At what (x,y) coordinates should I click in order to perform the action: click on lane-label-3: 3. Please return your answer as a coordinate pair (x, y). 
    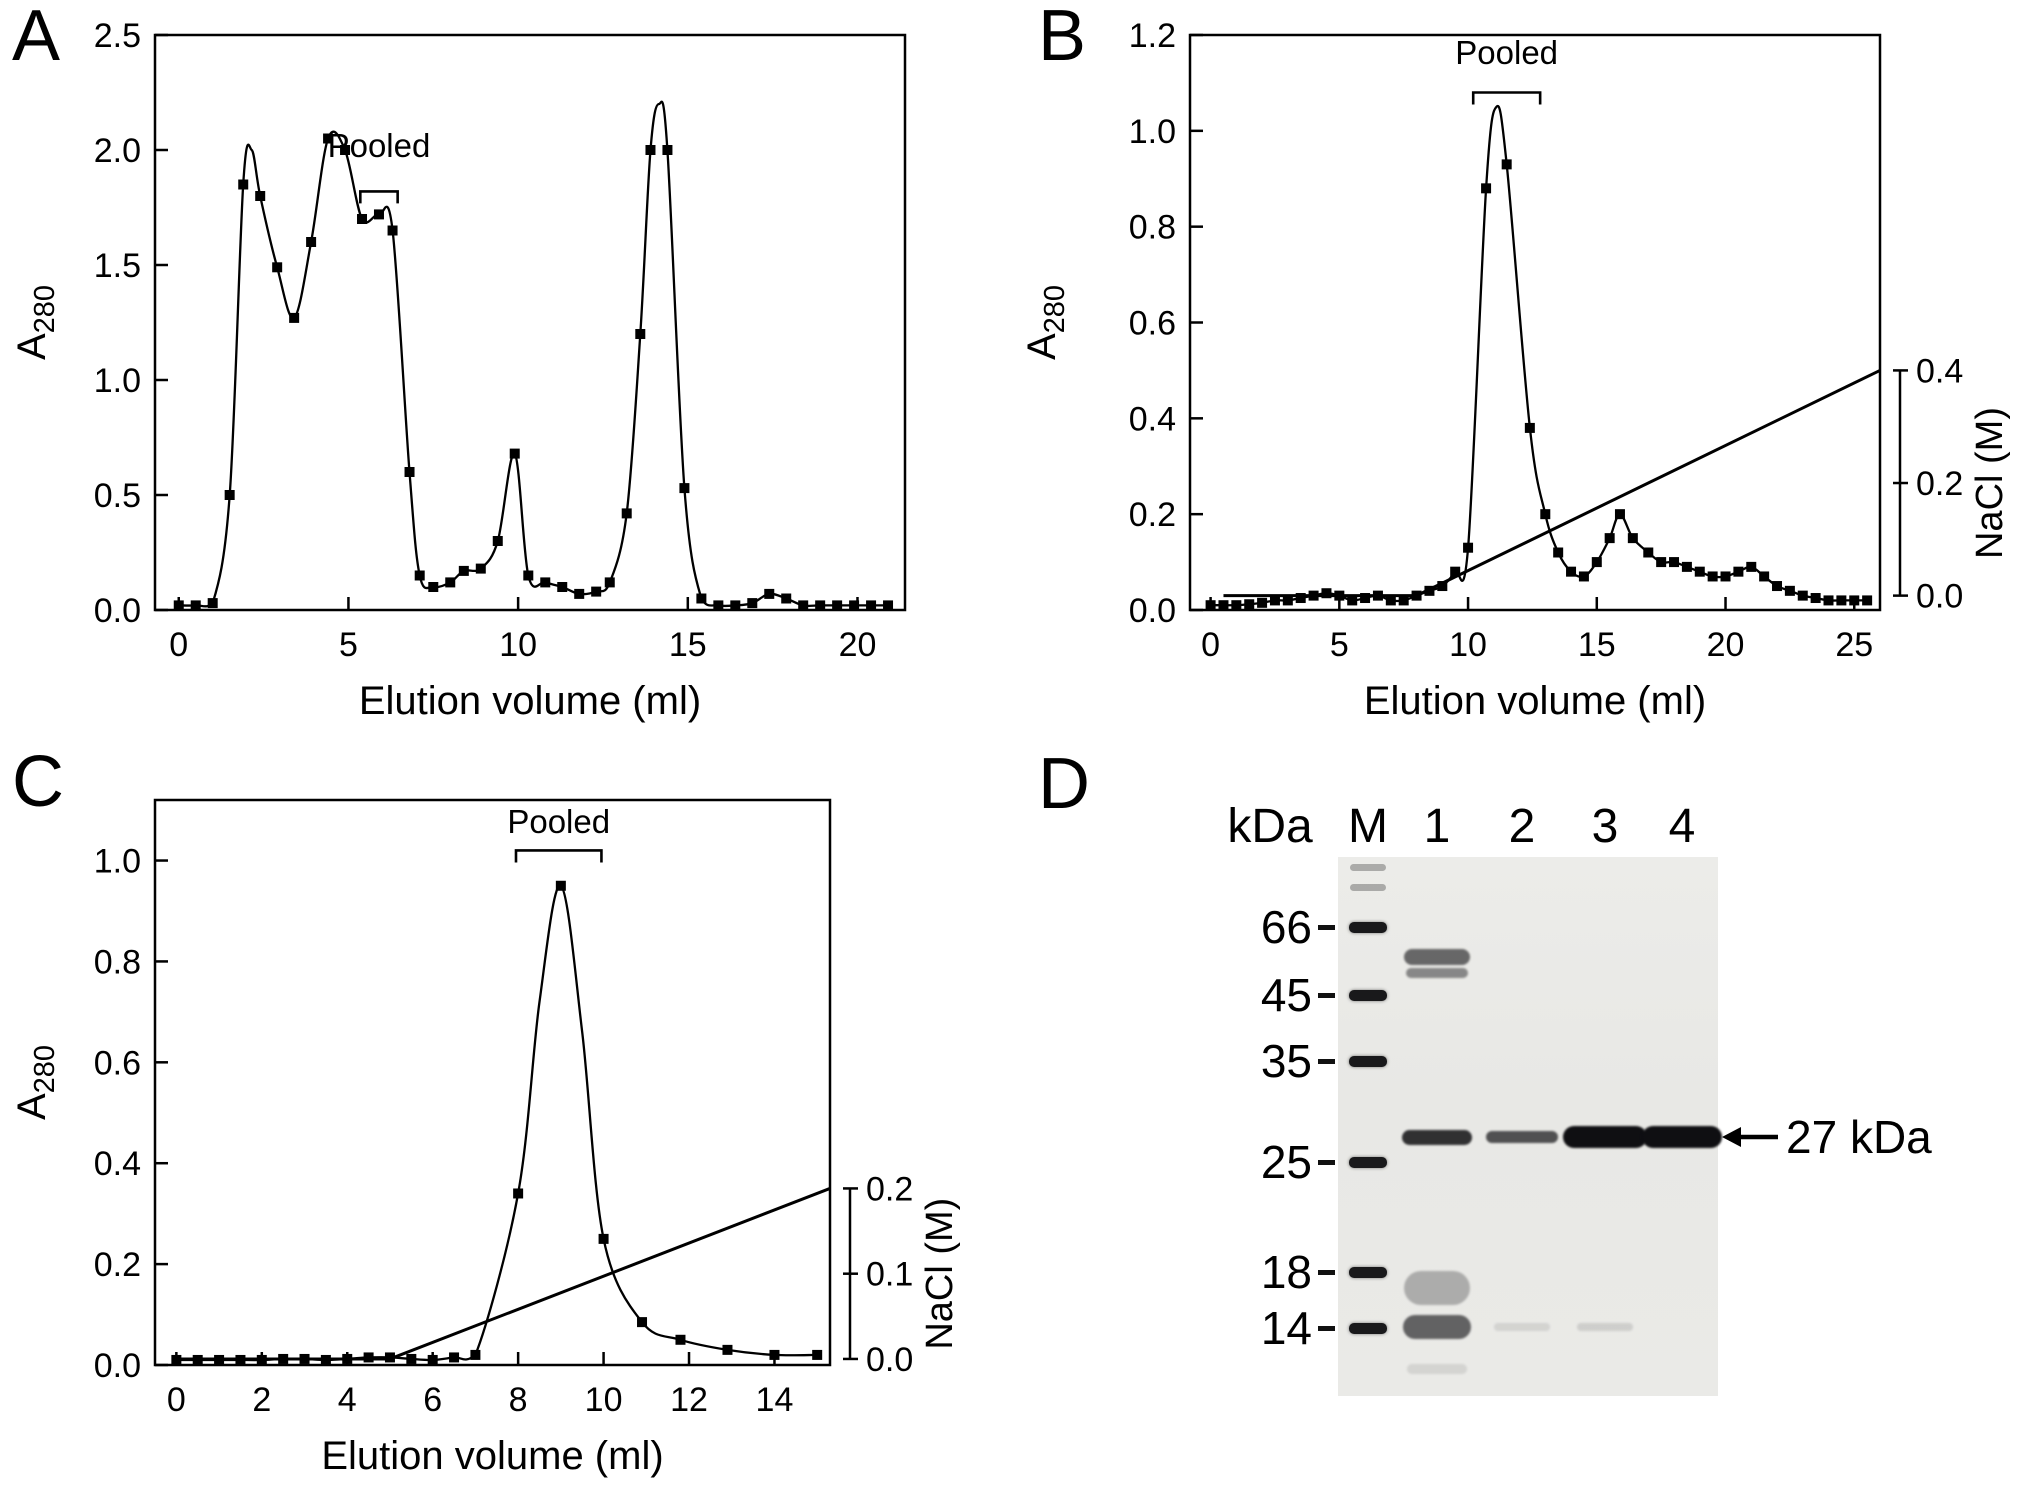
    Looking at the image, I should click on (1605, 826).